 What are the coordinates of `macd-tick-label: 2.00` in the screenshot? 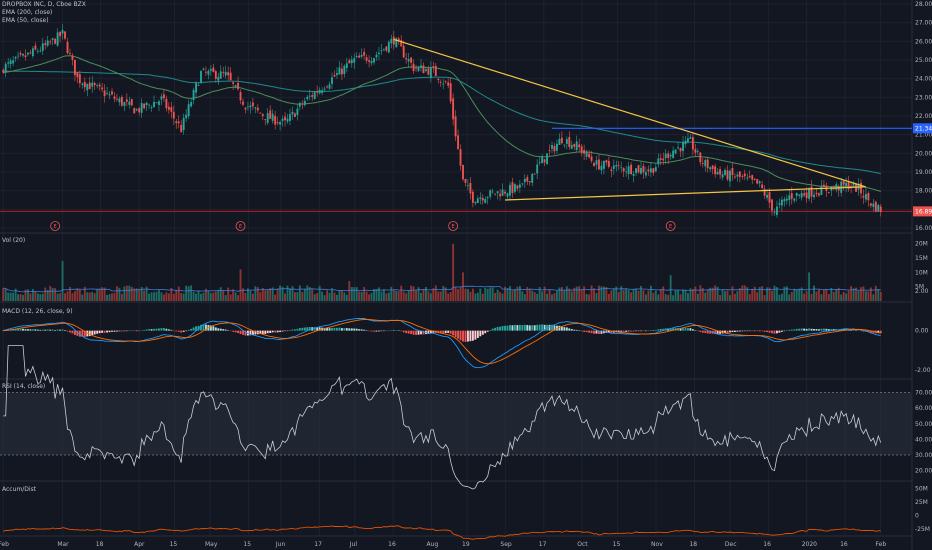 It's located at (922, 291).